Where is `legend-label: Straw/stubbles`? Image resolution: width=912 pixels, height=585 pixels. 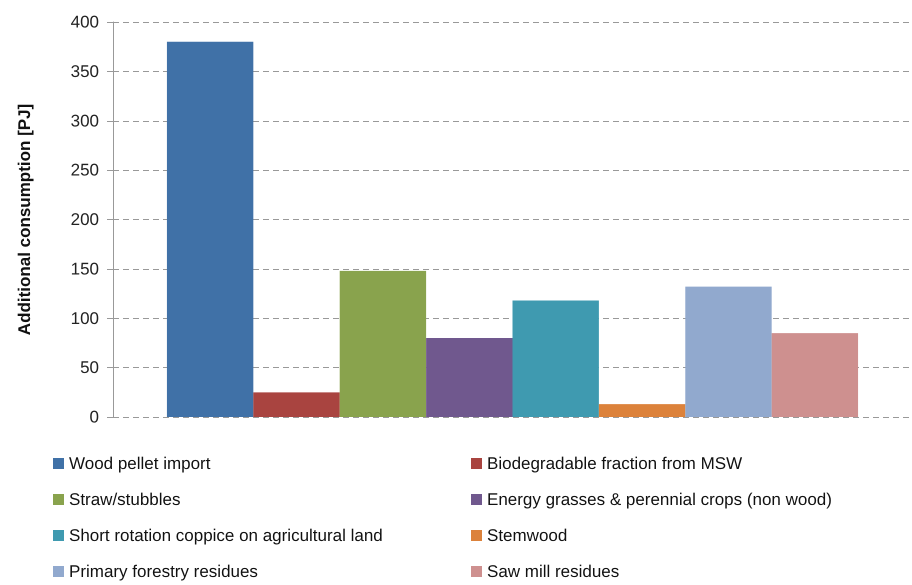 legend-label: Straw/stubbles is located at coordinates (124, 499).